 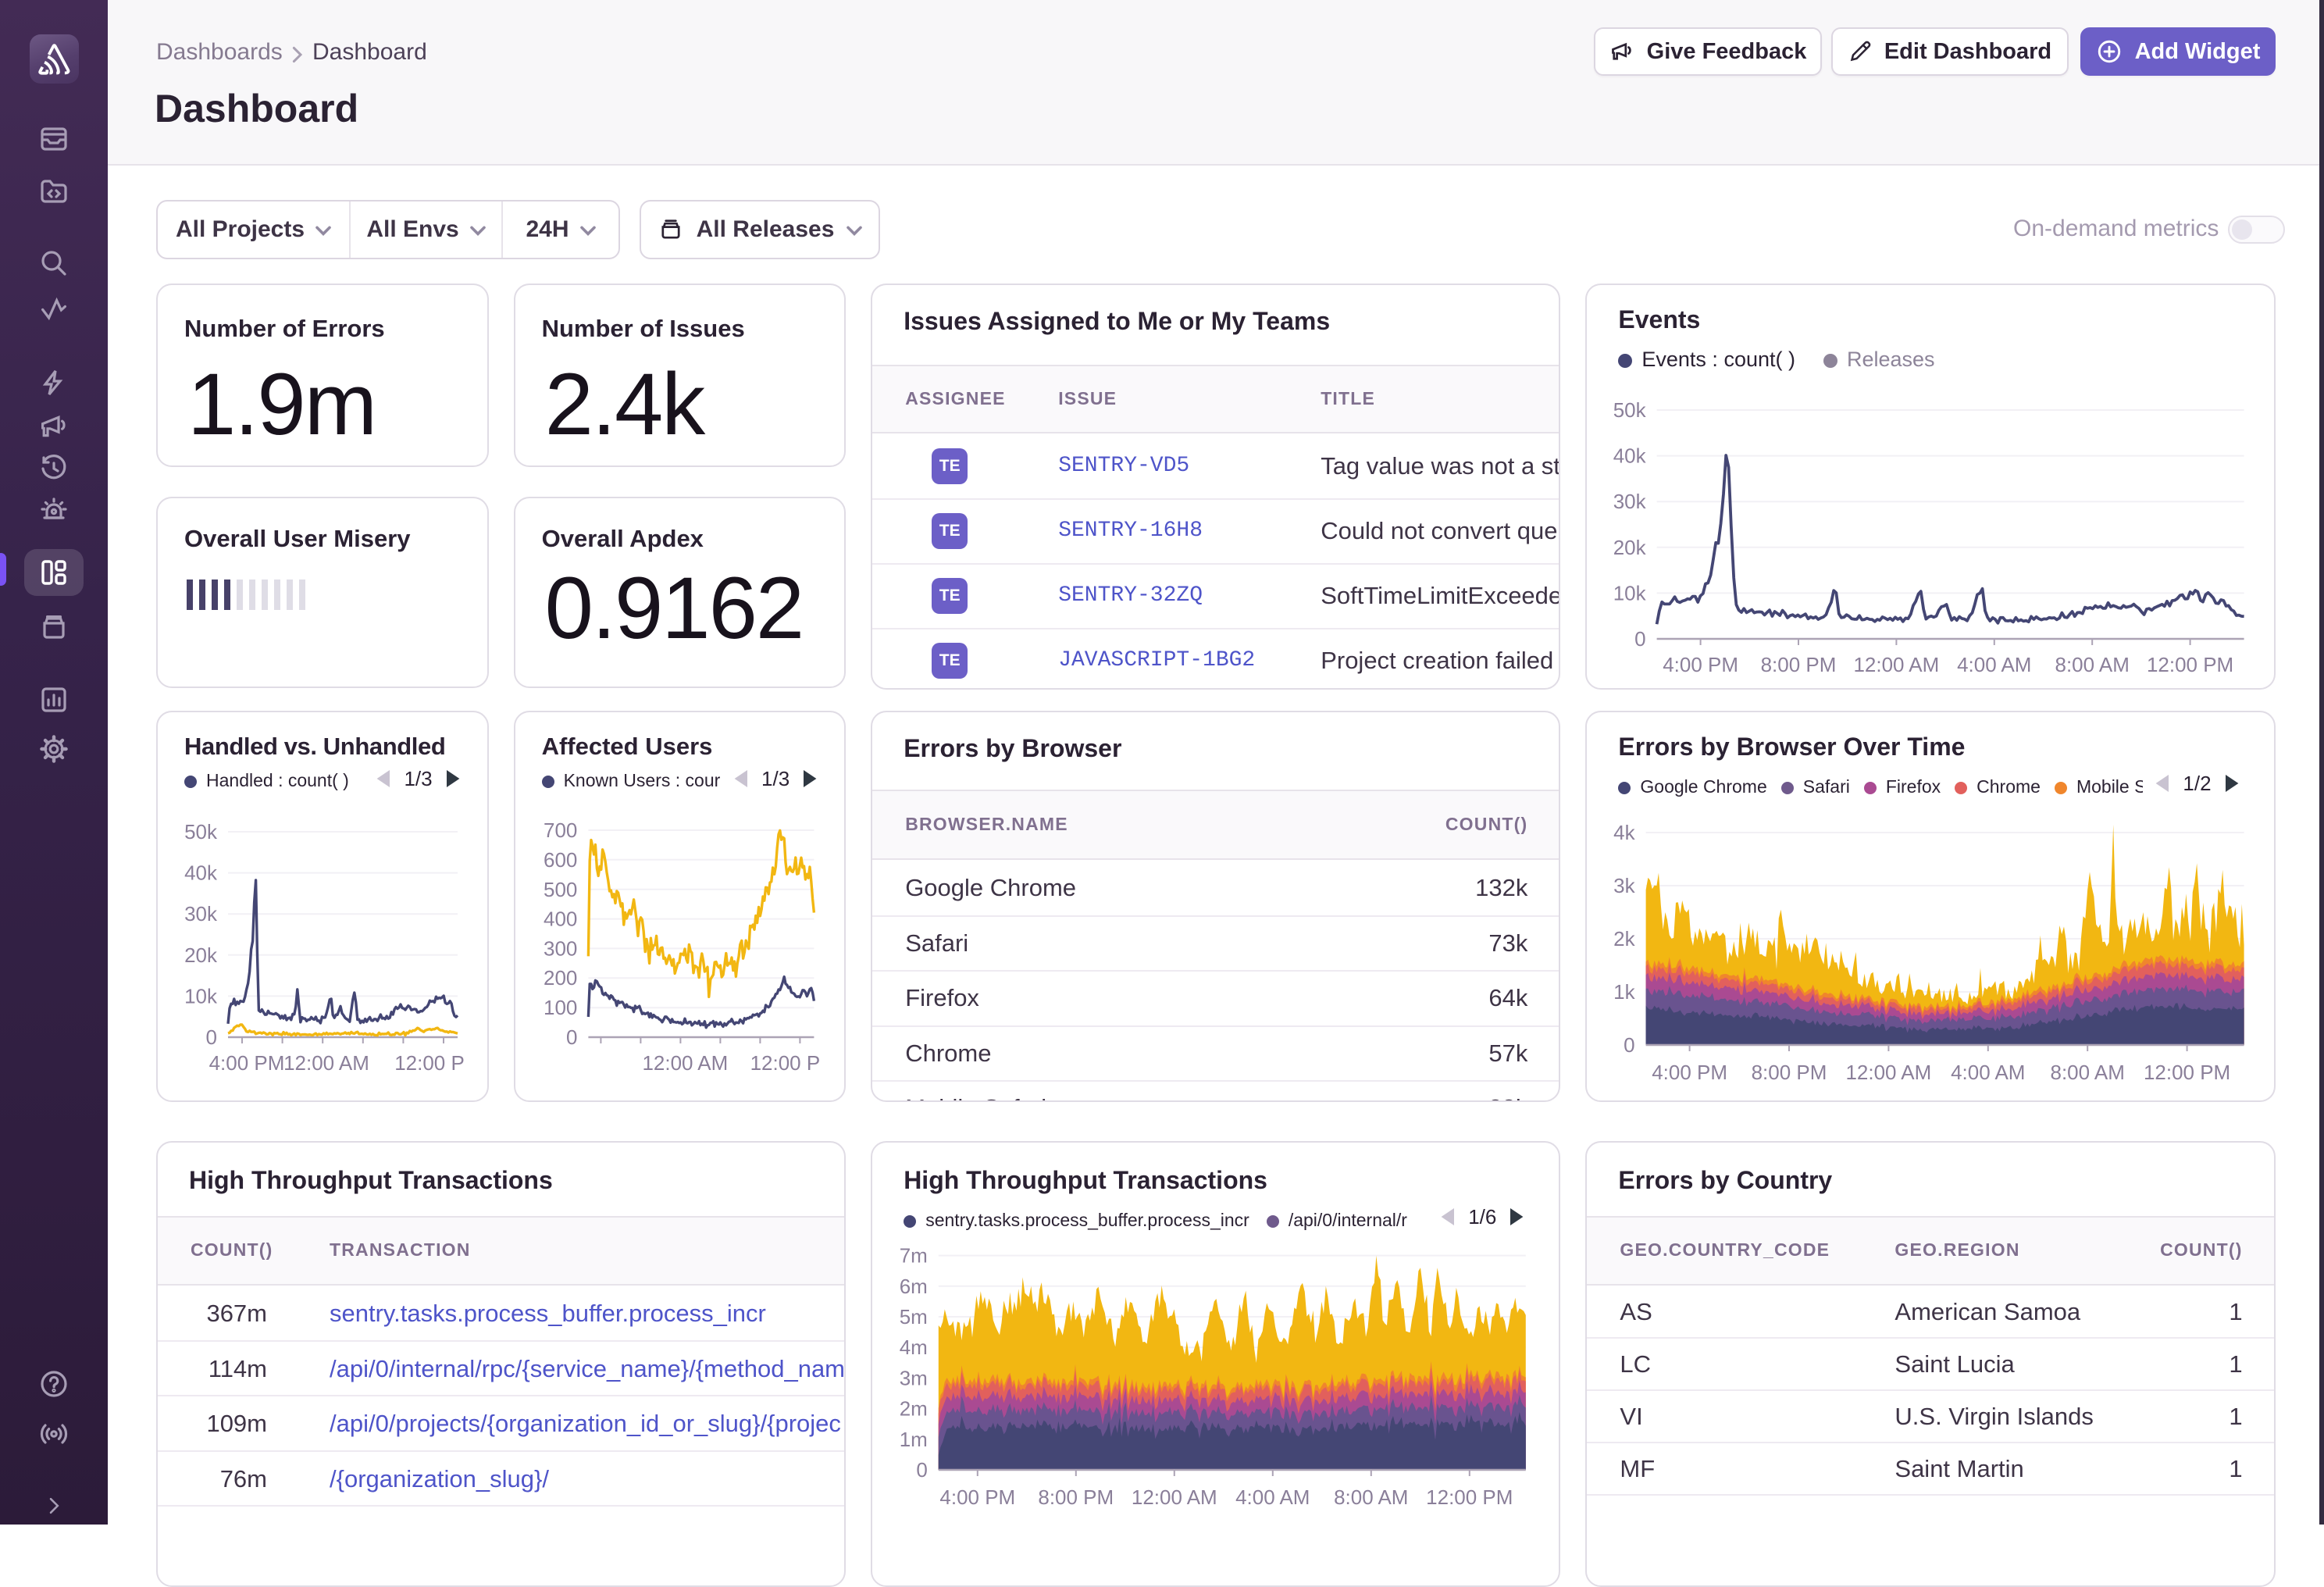 What do you see at coordinates (560, 830) in the screenshot?
I see `svg-text: 700` at bounding box center [560, 830].